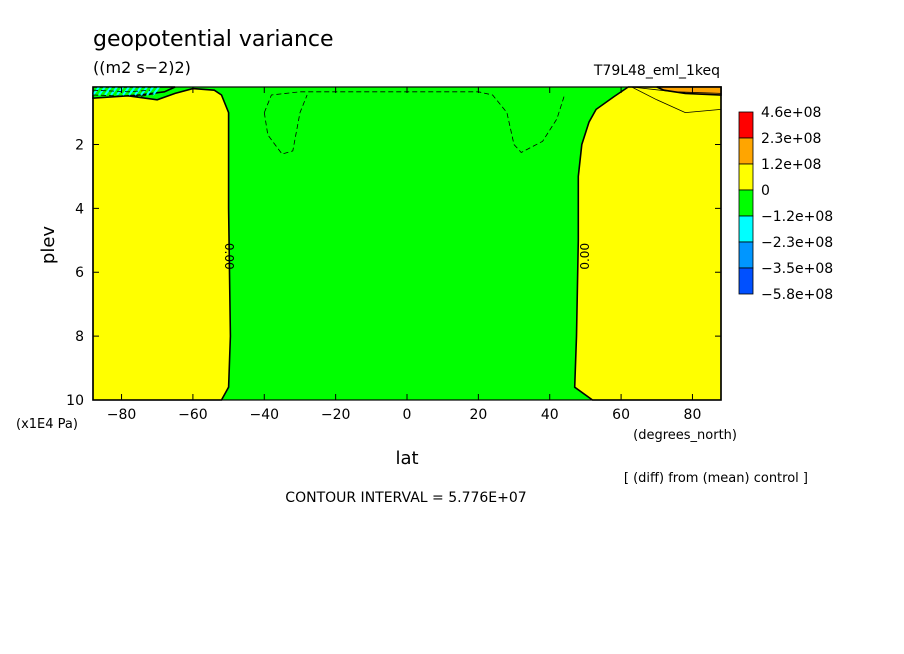 This screenshot has width=904, height=654. What do you see at coordinates (791, 139) in the screenshot?
I see `legend-label: 2.3e+08` at bounding box center [791, 139].